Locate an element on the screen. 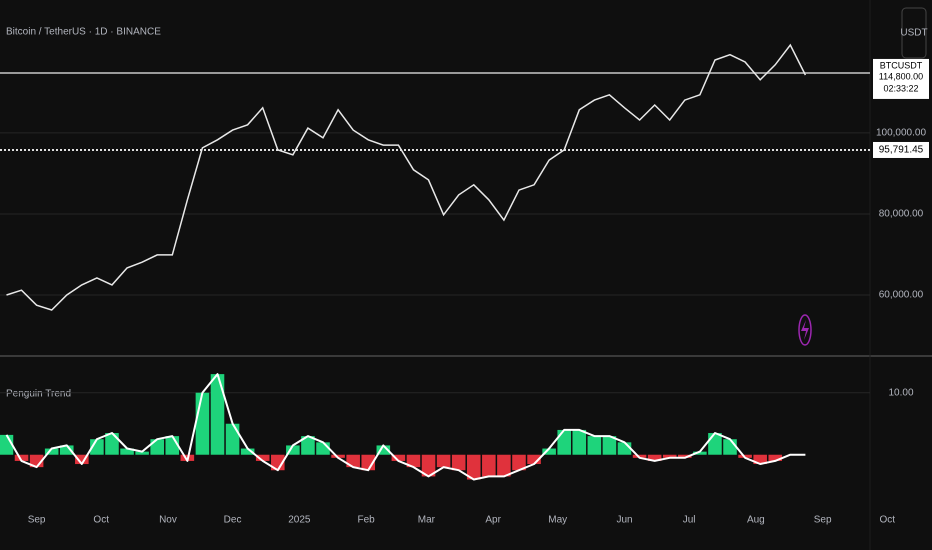  x-tick-label: Jun is located at coordinates (624, 520).